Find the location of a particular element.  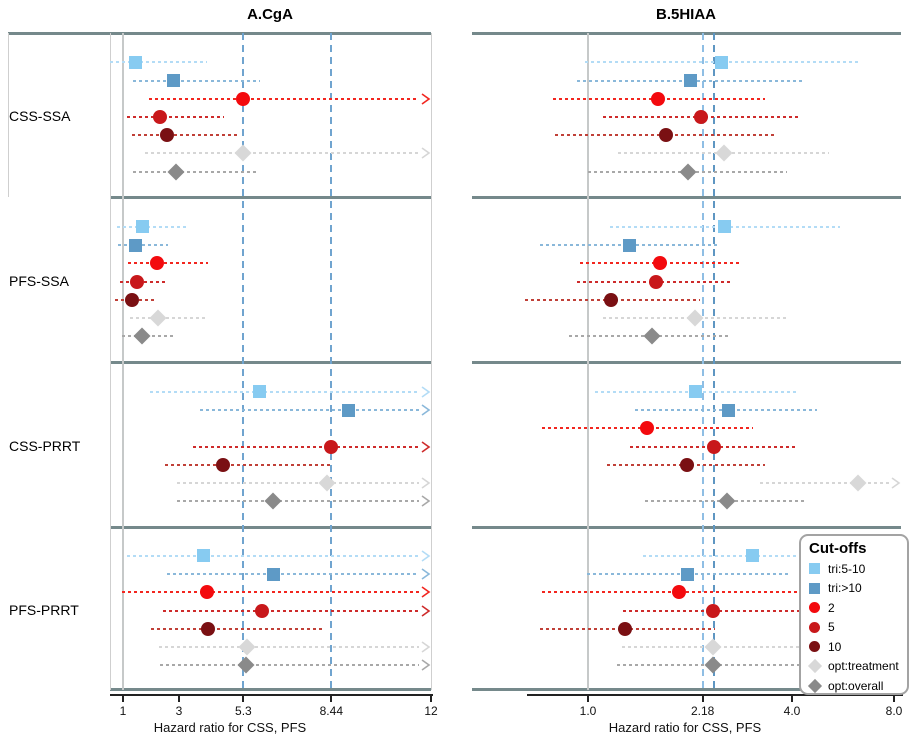

reference-line-8.44 is located at coordinates (331, 361).